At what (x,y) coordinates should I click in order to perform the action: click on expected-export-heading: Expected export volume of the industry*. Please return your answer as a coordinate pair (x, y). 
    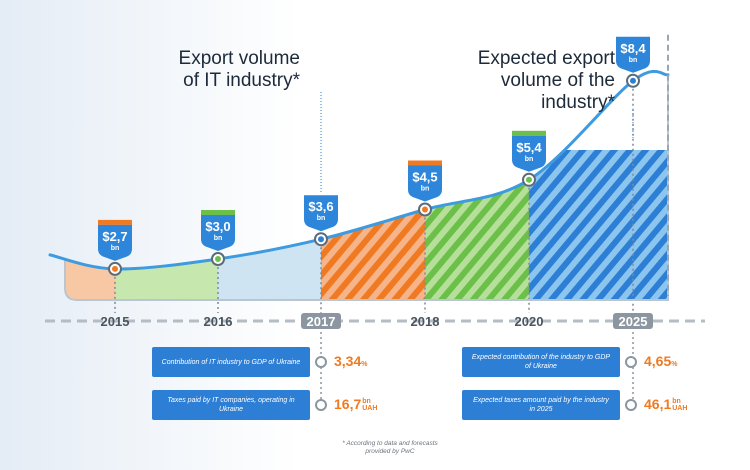
    Looking at the image, I should click on (546, 80).